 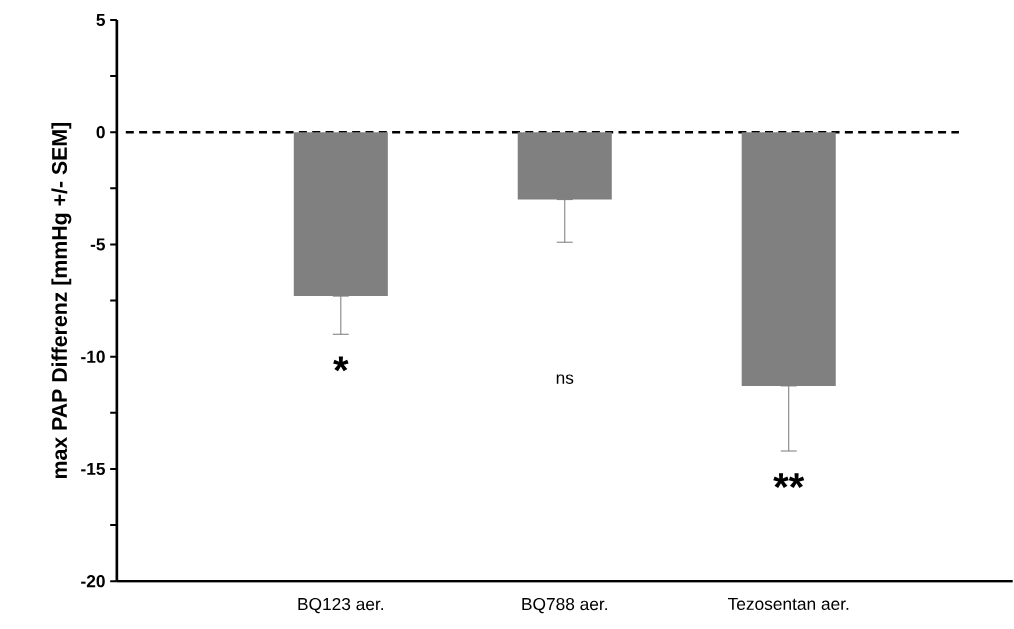 What do you see at coordinates (100, 132) in the screenshot?
I see `y-tick-label: 0` at bounding box center [100, 132].